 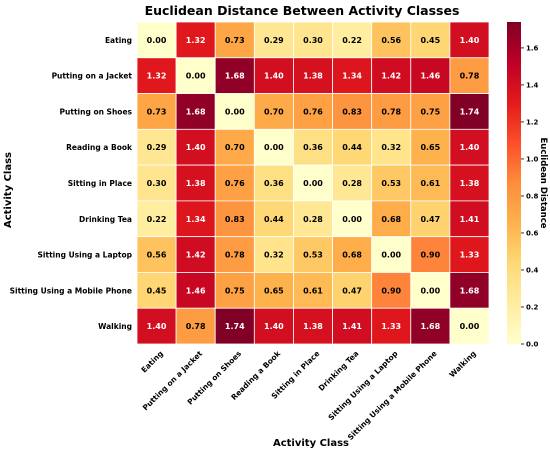 What do you see at coordinates (391, 76) in the screenshot?
I see `cell-value: 1.42` at bounding box center [391, 76].